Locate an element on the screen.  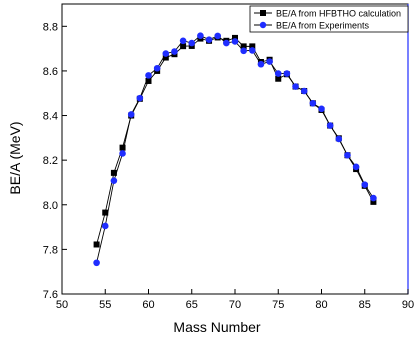
legend-label-hfbtho: BE/A from HFBTHO calculation is located at coordinates (338, 14).